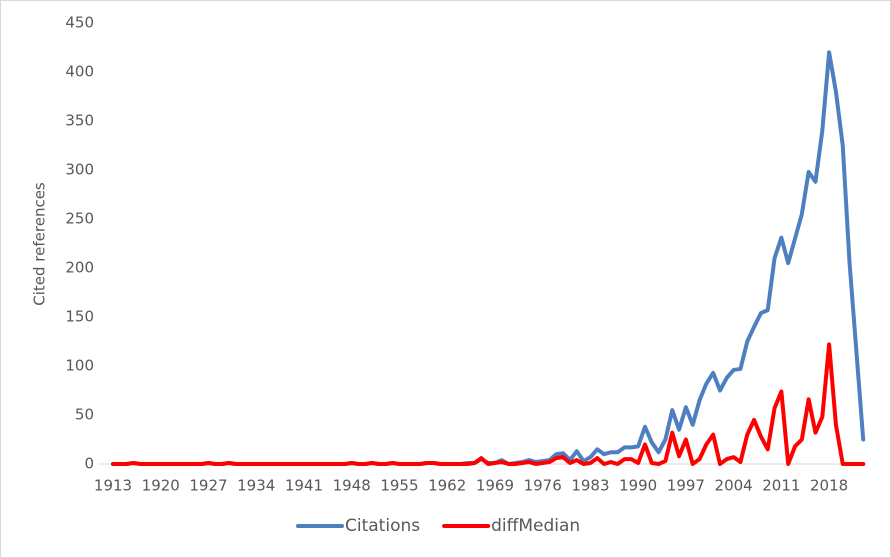 Image resolution: width=891 pixels, height=558 pixels. Describe the element at coordinates (79, 317) in the screenshot. I see `y-tick-label: 150` at that location.